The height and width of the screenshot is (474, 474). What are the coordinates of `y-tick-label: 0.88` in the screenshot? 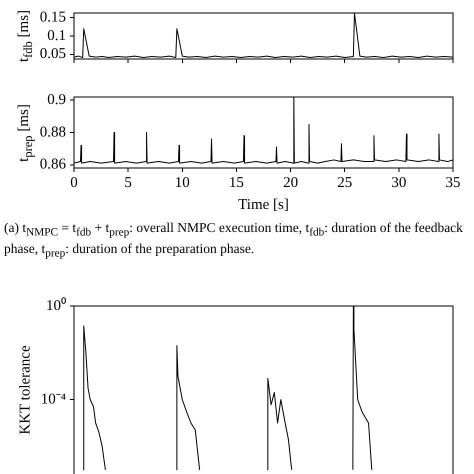 It's located at (53, 132).